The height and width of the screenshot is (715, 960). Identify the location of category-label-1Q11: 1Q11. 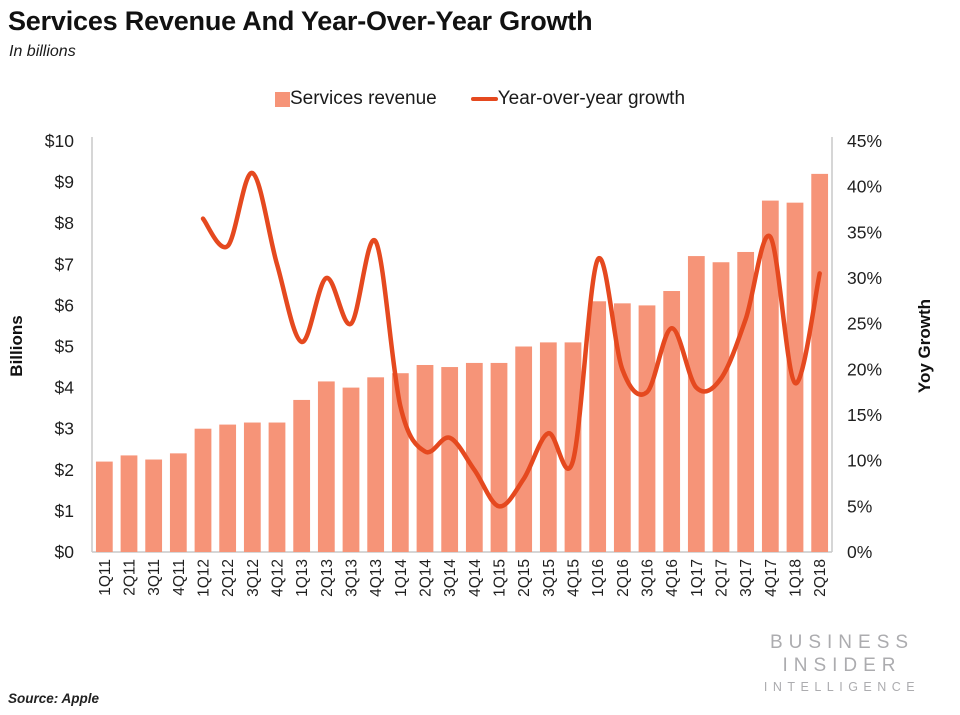
(105, 577).